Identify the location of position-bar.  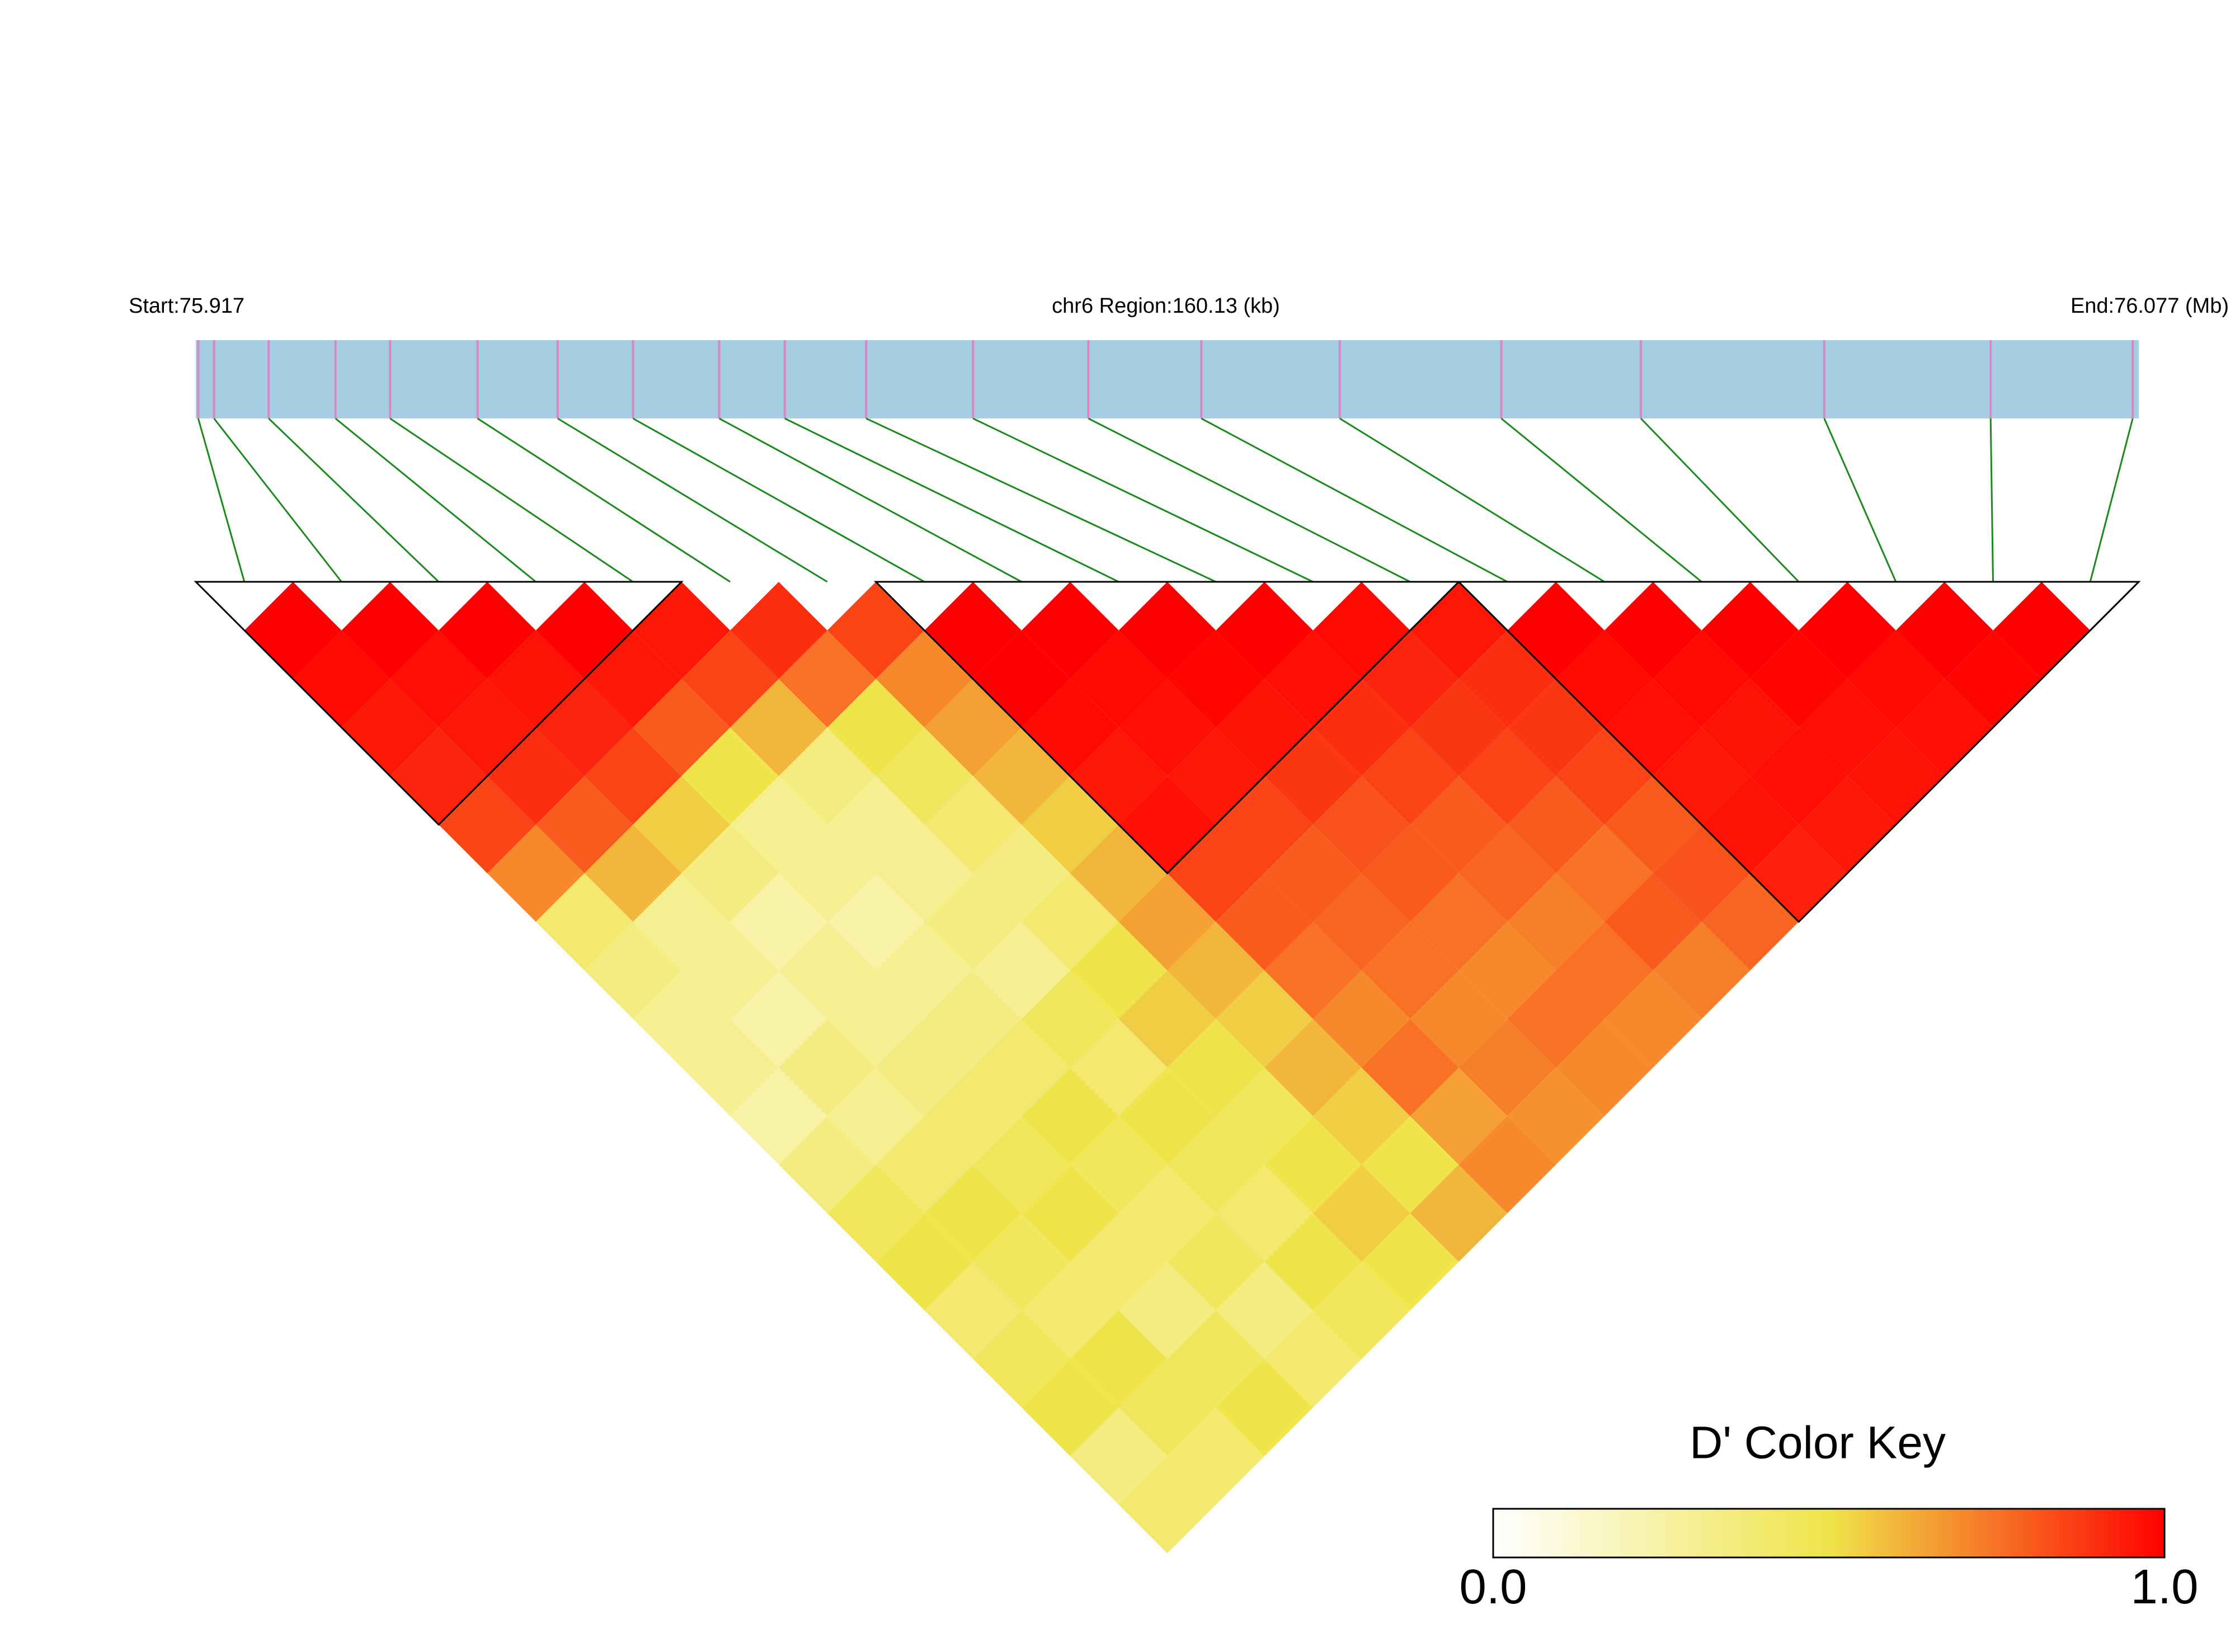
(1167, 379).